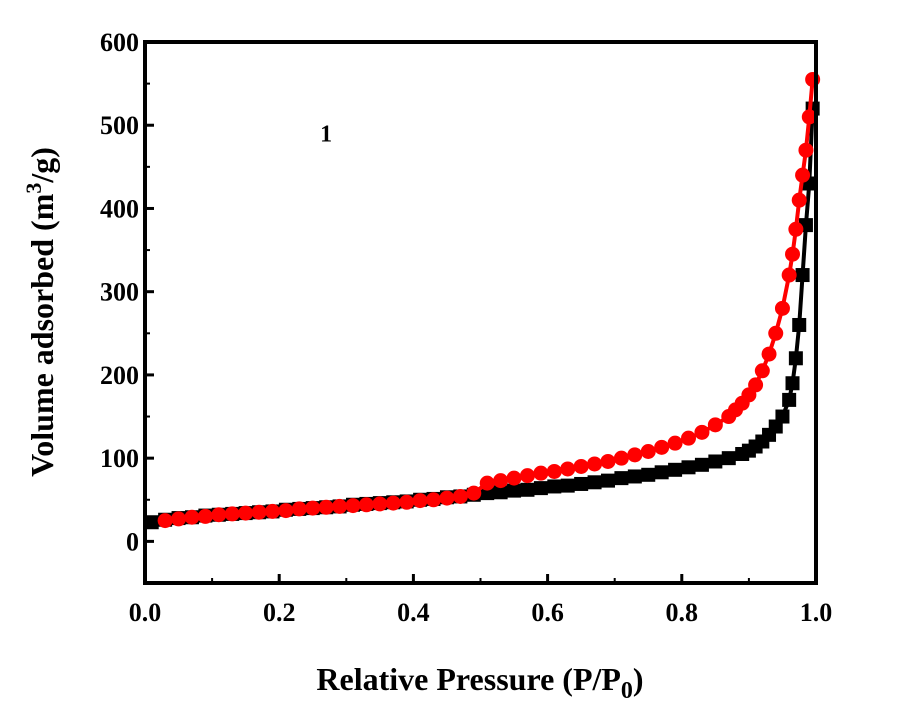  I want to click on x-tick-label: 0.2, so click(279, 612).